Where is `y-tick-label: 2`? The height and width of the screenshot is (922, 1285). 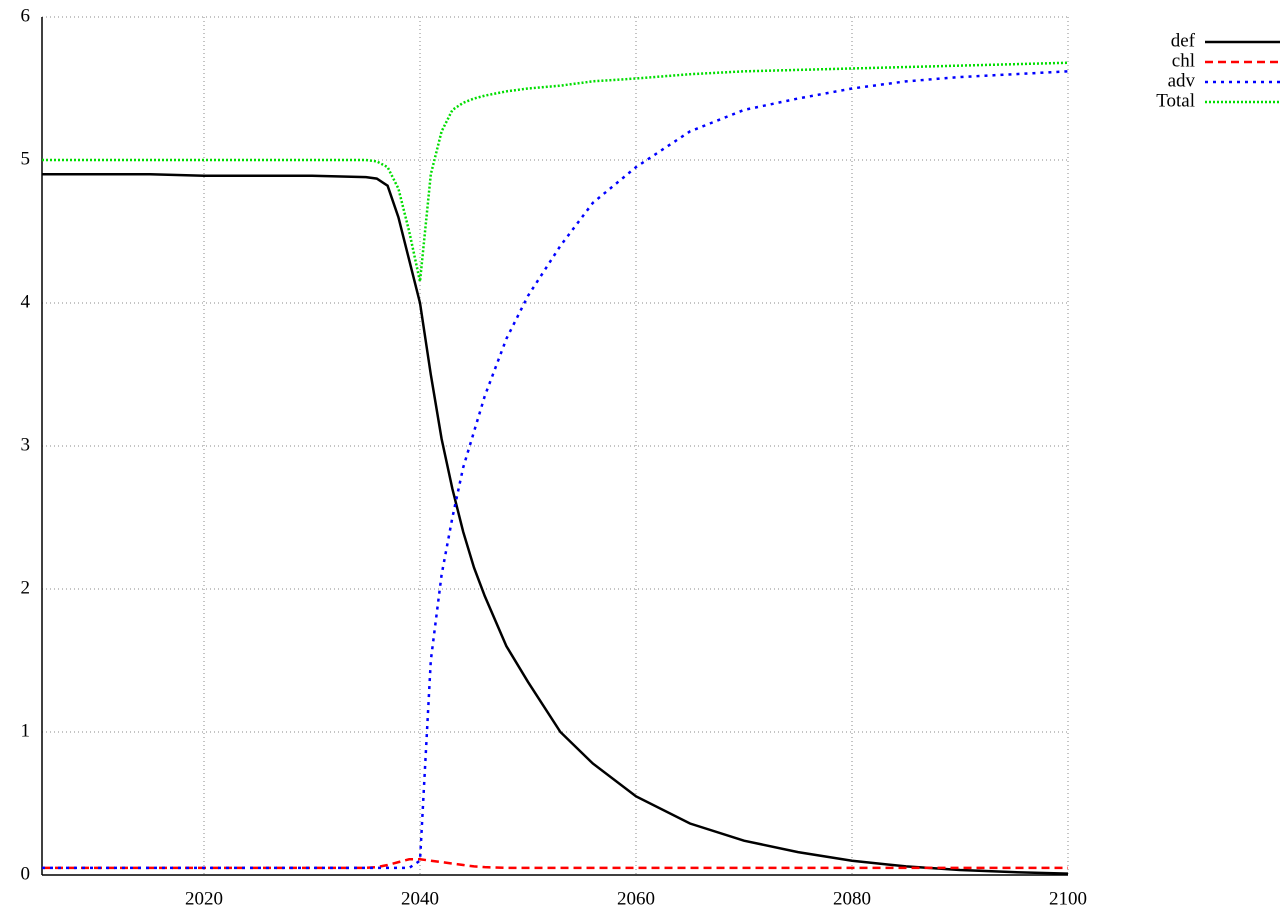 y-tick-label: 2 is located at coordinates (26, 587).